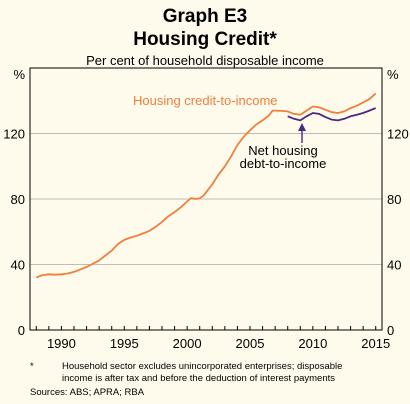 The height and width of the screenshot is (404, 410). I want to click on sources-note: Sources: ABS; APRA; RBA, so click(87, 392).